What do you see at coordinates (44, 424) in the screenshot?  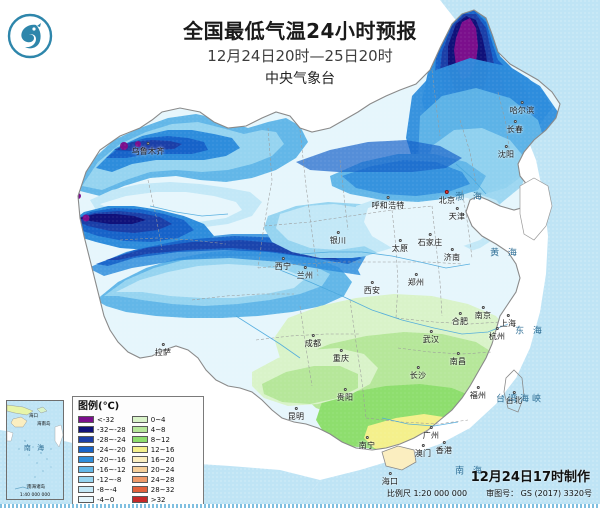 I see `inset-hainan-island-label: 海南岛` at bounding box center [44, 424].